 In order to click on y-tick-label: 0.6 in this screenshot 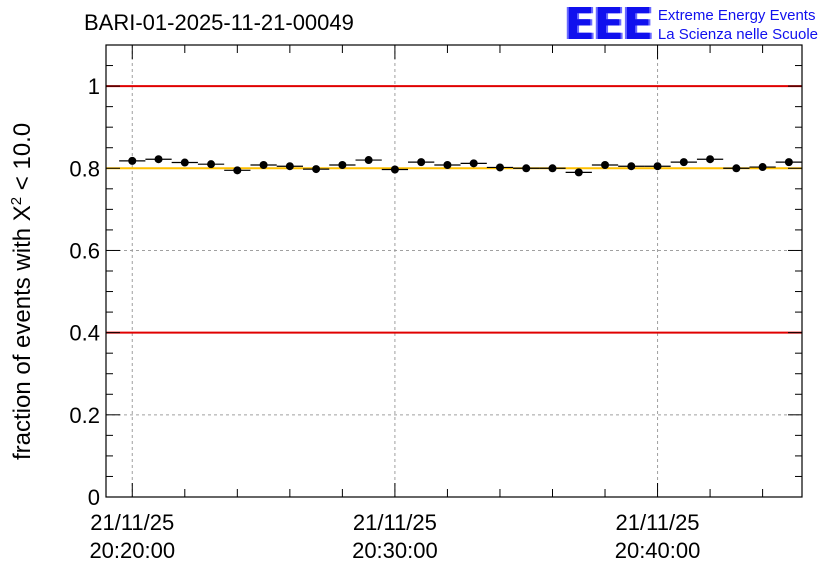, I will do `click(84, 250)`.